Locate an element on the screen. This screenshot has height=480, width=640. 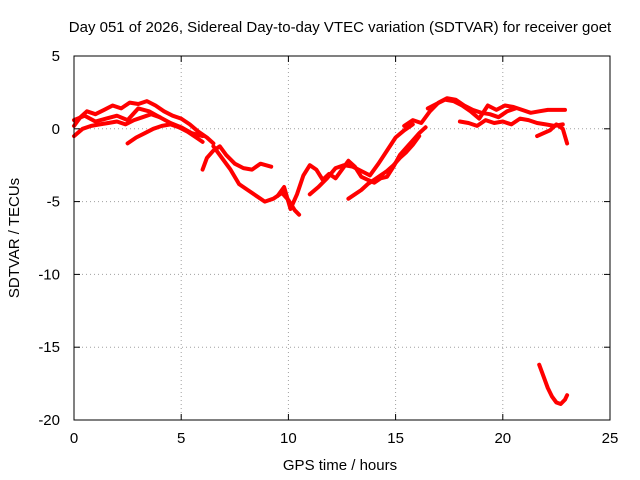
x-tick-label: 15 is located at coordinates (395, 438).